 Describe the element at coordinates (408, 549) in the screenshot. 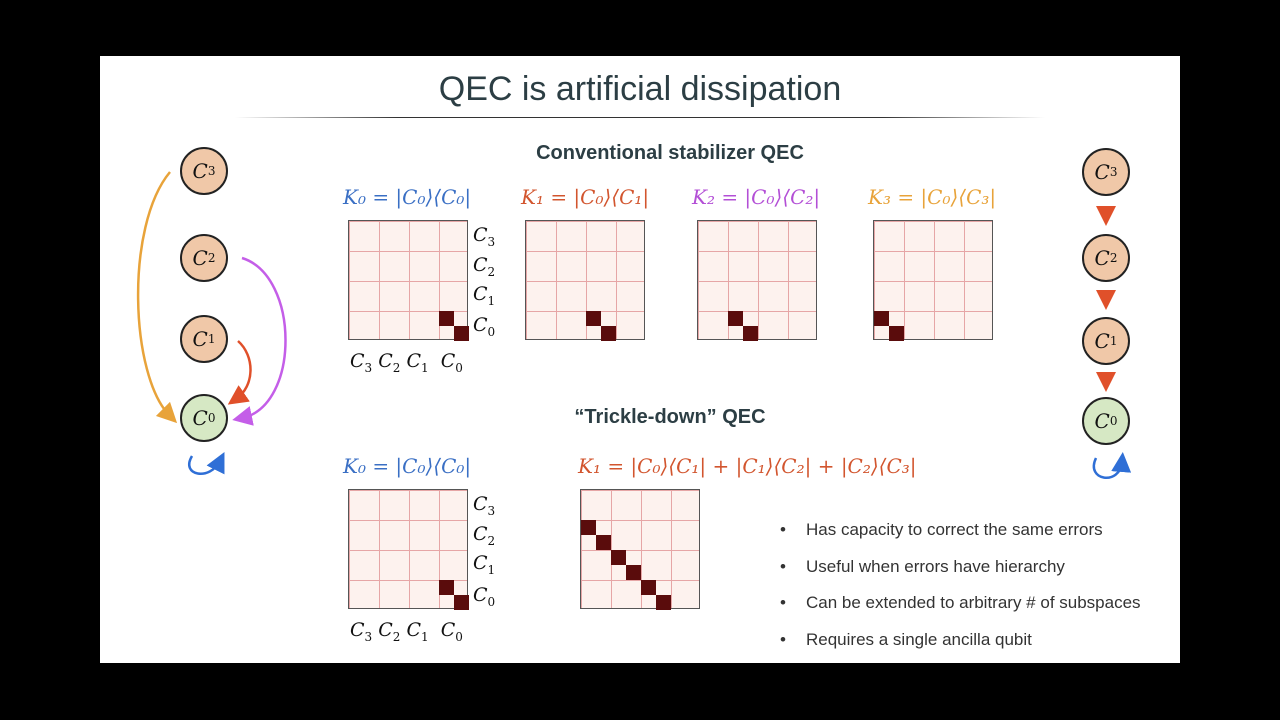

I see `trickle-k0-matrix` at that location.